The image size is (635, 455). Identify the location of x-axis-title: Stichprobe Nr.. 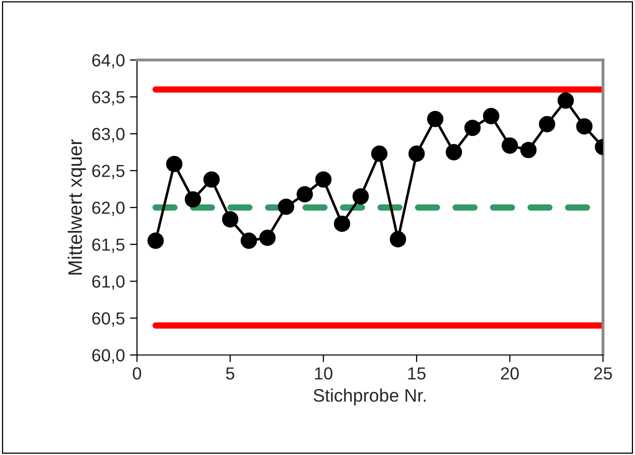
(370, 397).